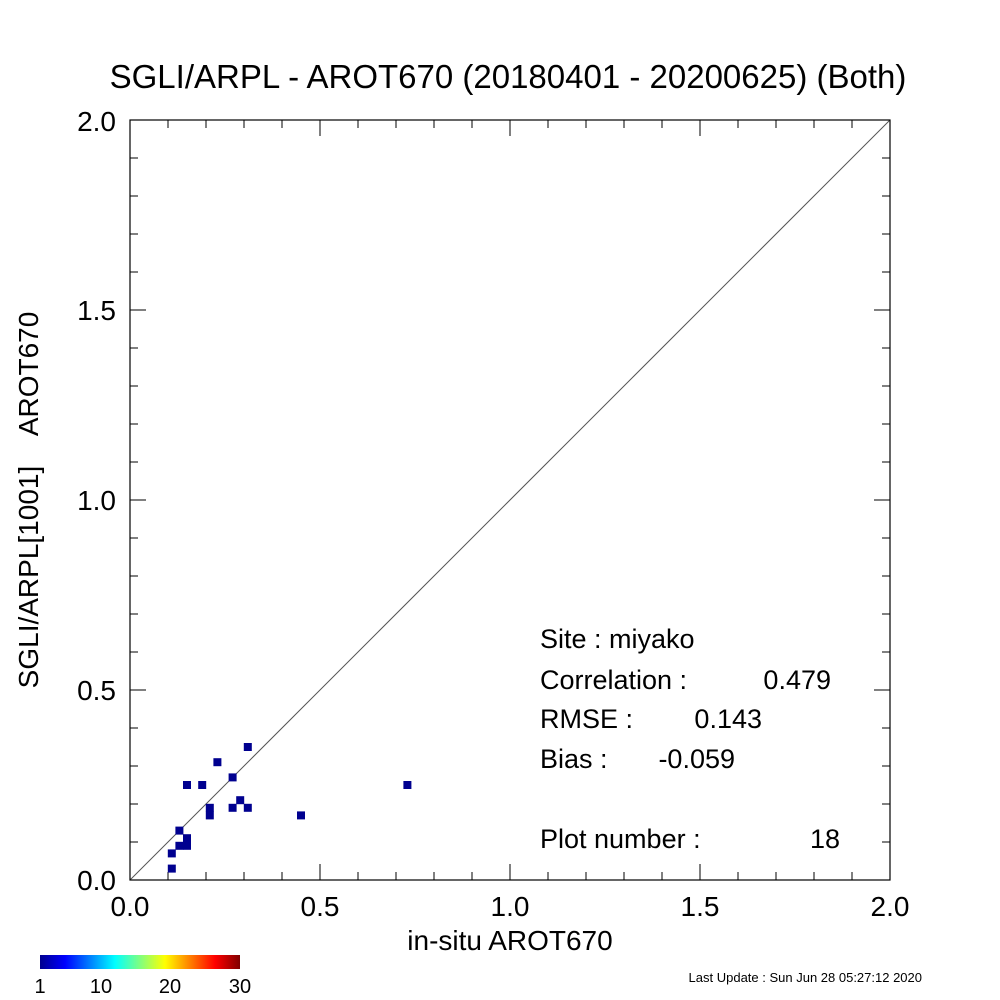  What do you see at coordinates (825, 839) in the screenshot?
I see `plot-number-value: 18` at bounding box center [825, 839].